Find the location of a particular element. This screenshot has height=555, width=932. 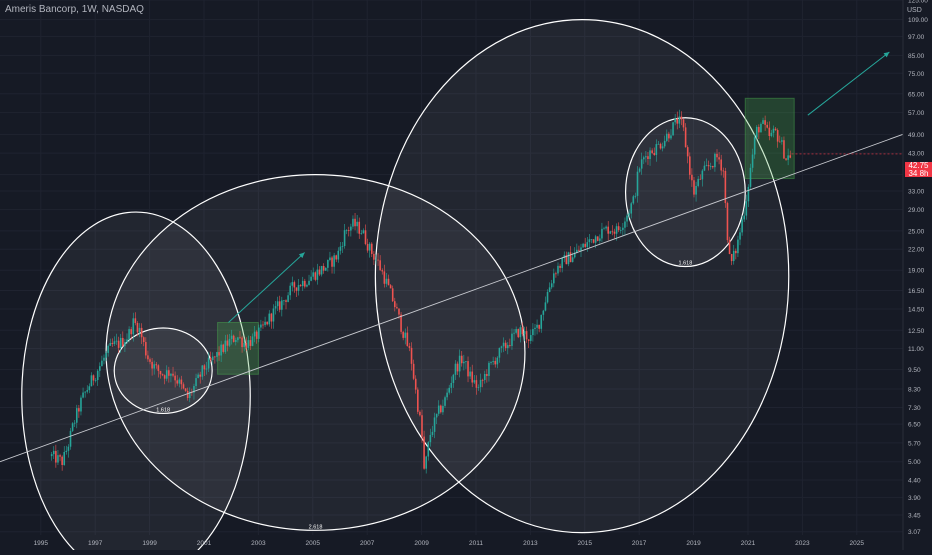

arrow-head is located at coordinates (886, 54).